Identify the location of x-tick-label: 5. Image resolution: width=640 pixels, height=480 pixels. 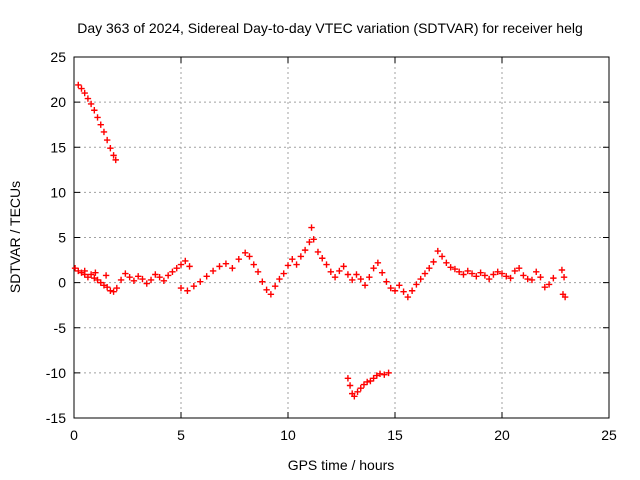
(181, 435).